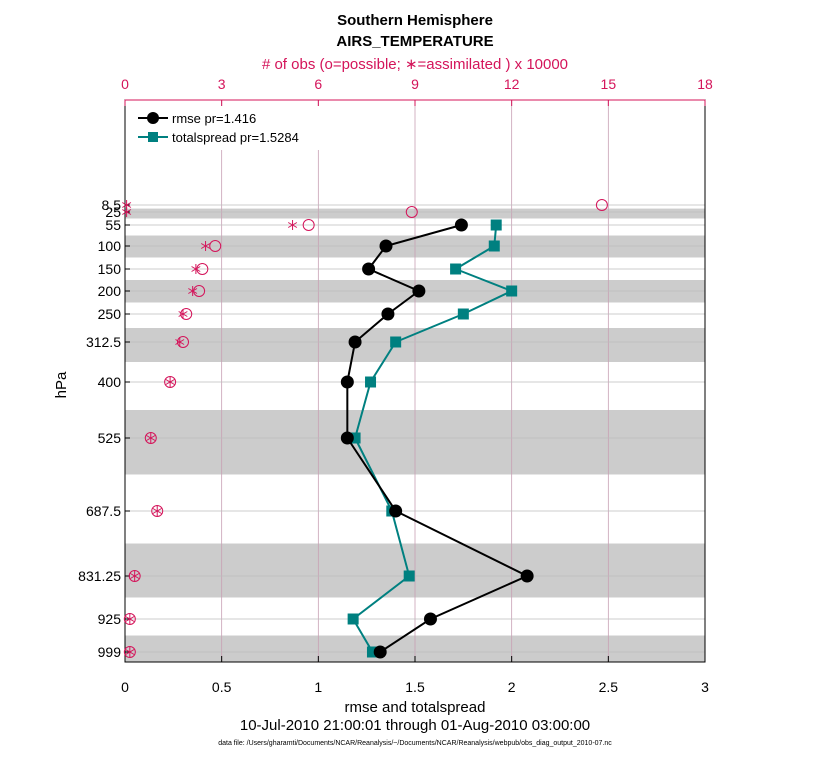 The height and width of the screenshot is (760, 830). I want to click on y-tick-label: 525, so click(110, 438).